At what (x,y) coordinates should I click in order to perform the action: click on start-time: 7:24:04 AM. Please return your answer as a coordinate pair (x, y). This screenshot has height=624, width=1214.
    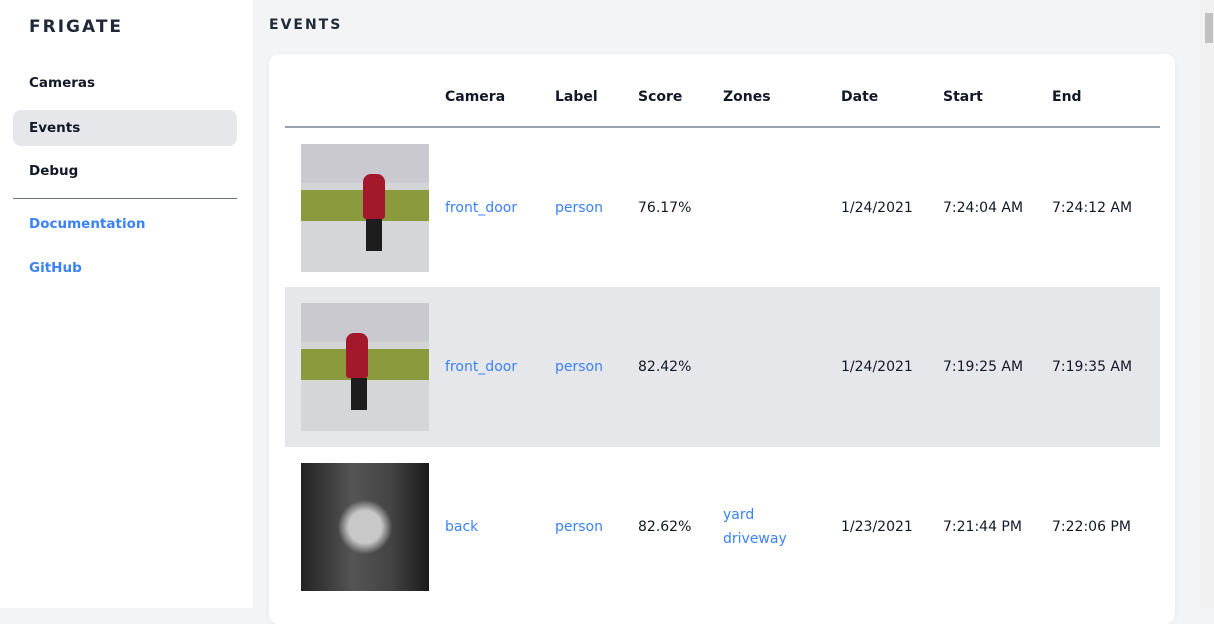
    Looking at the image, I should click on (983, 207).